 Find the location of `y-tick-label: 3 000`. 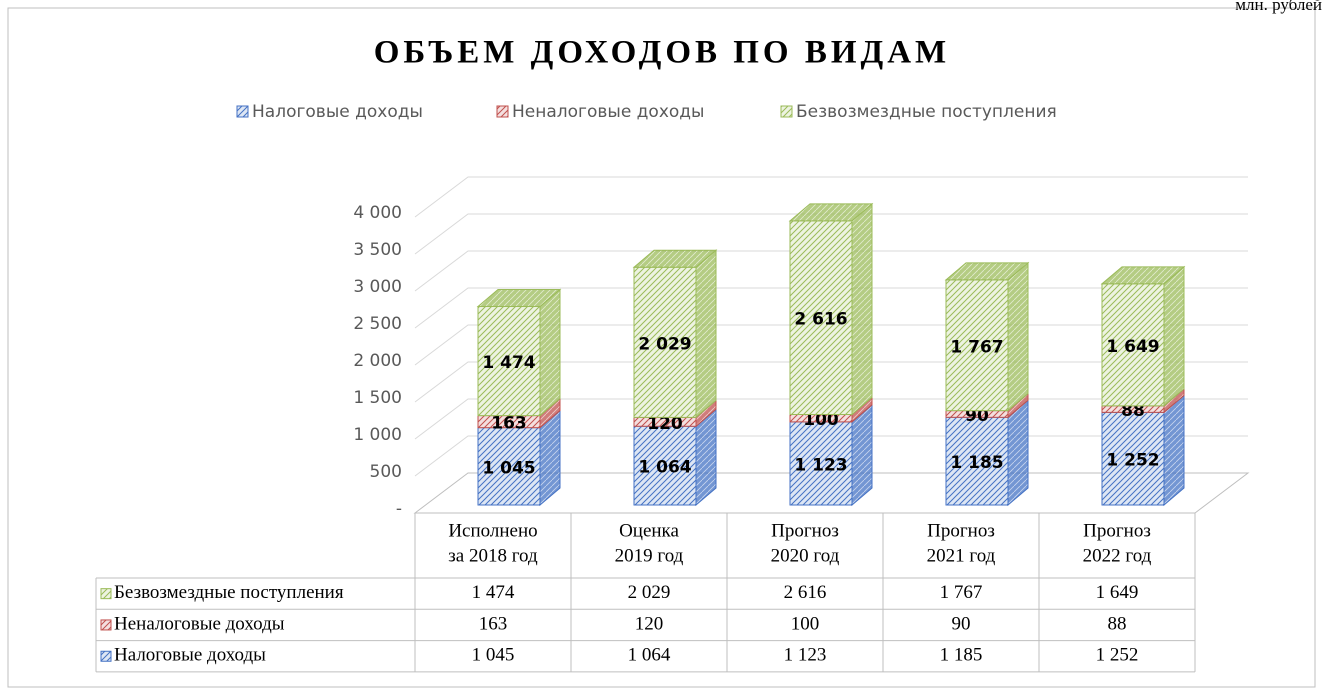

y-tick-label: 3 000 is located at coordinates (377, 287).